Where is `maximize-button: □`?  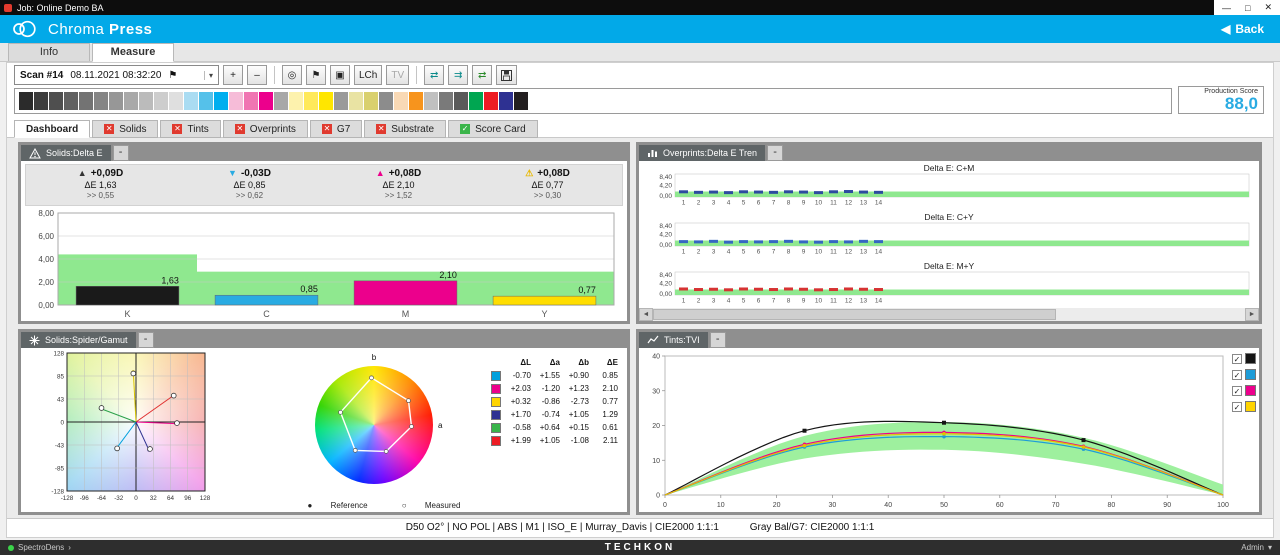
maximize-button: □ is located at coordinates (1248, 7).